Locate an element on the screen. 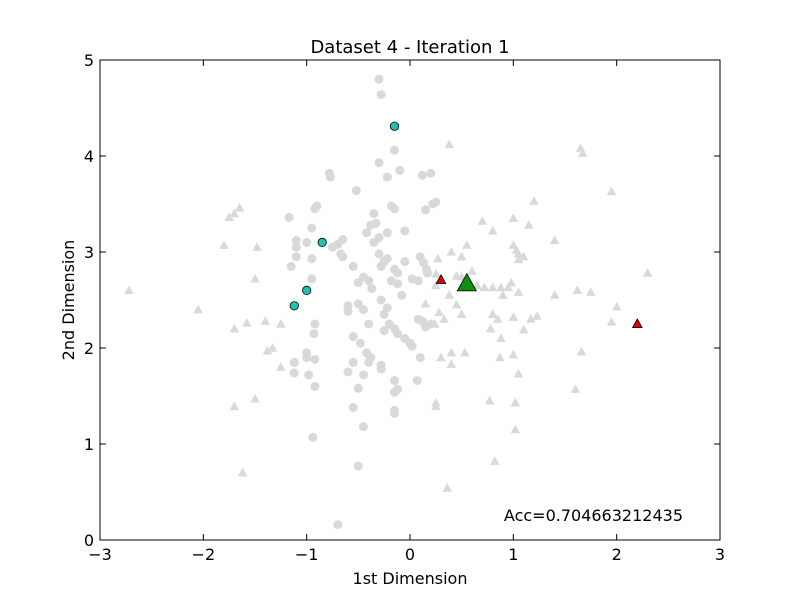 The width and height of the screenshot is (800, 600). x-tick-label-4: 1 is located at coordinates (513, 554).